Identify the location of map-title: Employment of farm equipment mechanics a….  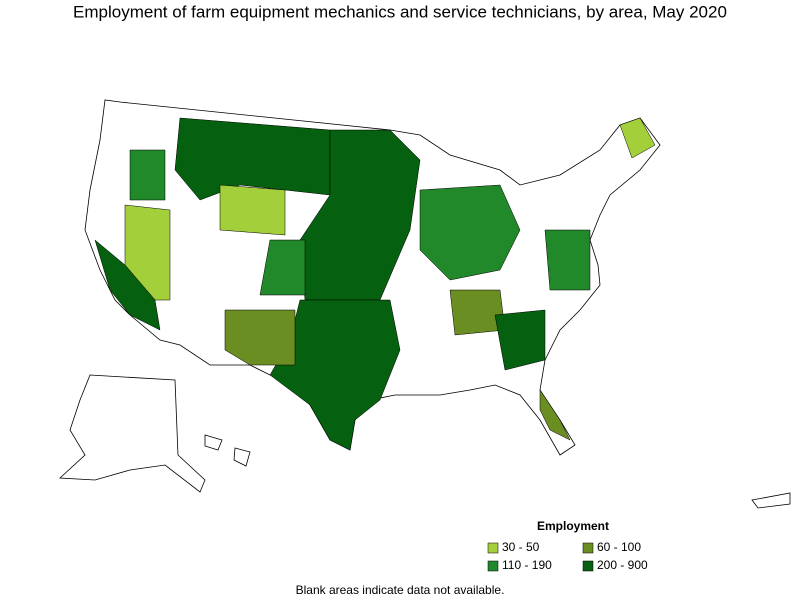
(400, 11).